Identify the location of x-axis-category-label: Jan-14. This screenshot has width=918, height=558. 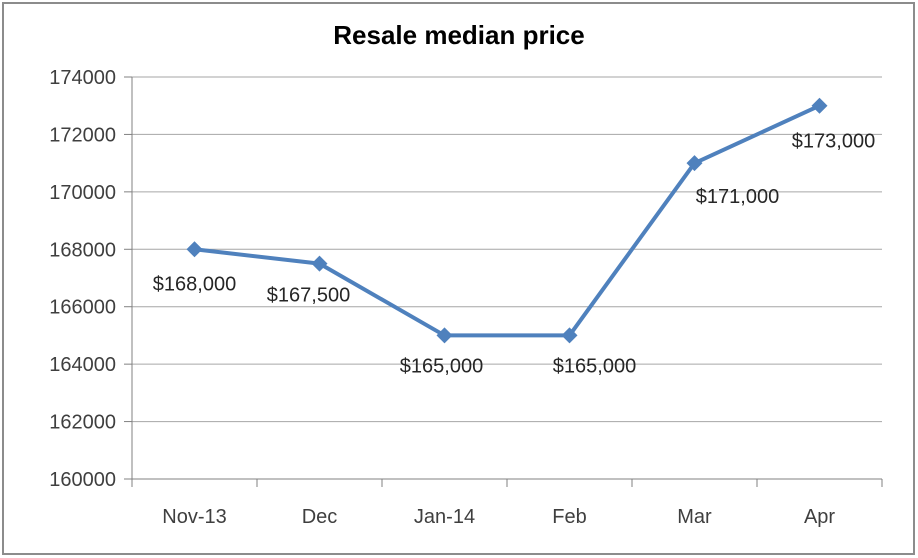
(444, 517).